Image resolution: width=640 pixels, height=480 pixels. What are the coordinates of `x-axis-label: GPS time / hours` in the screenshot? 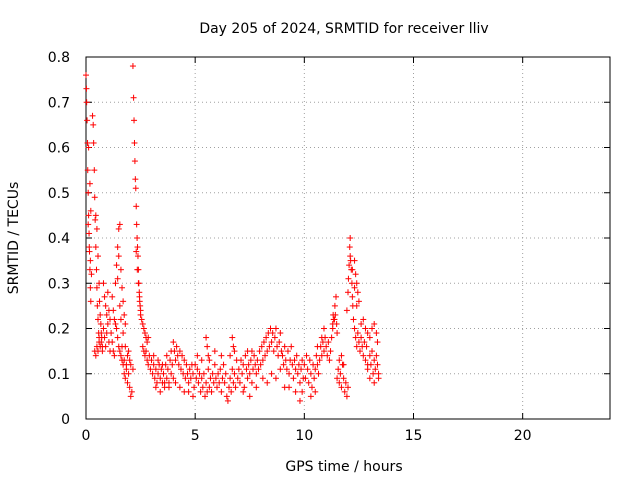 It's located at (343, 467).